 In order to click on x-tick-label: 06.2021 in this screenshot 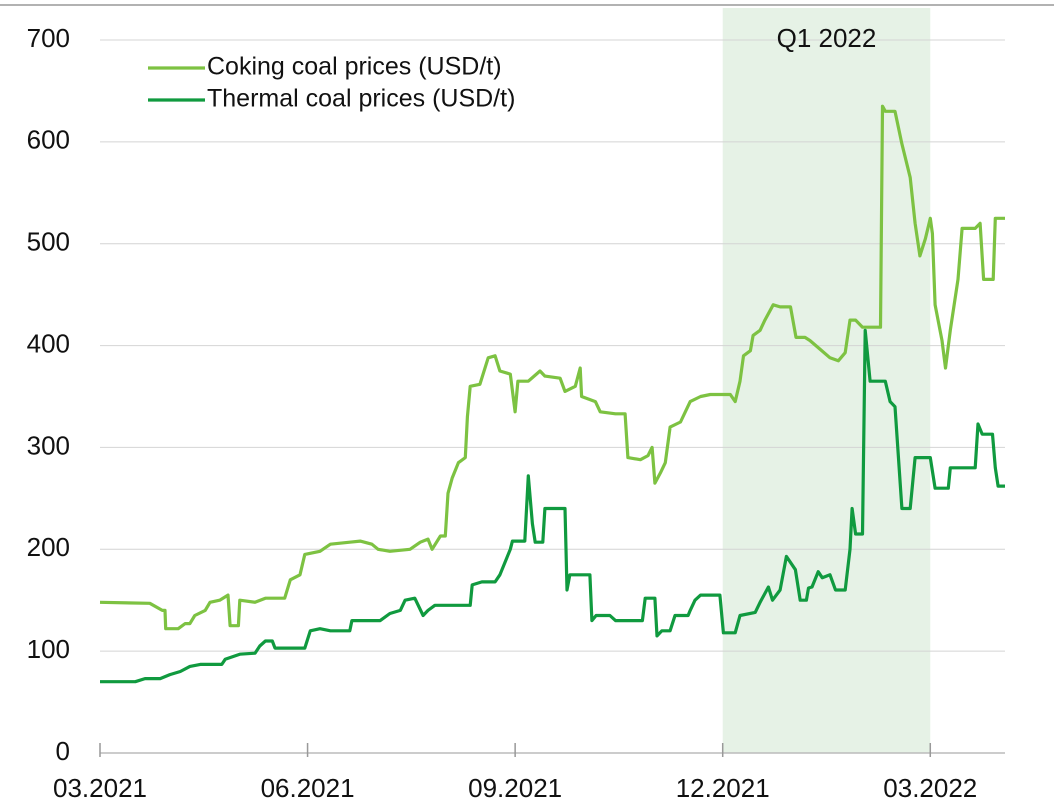, I will do `click(308, 788)`.